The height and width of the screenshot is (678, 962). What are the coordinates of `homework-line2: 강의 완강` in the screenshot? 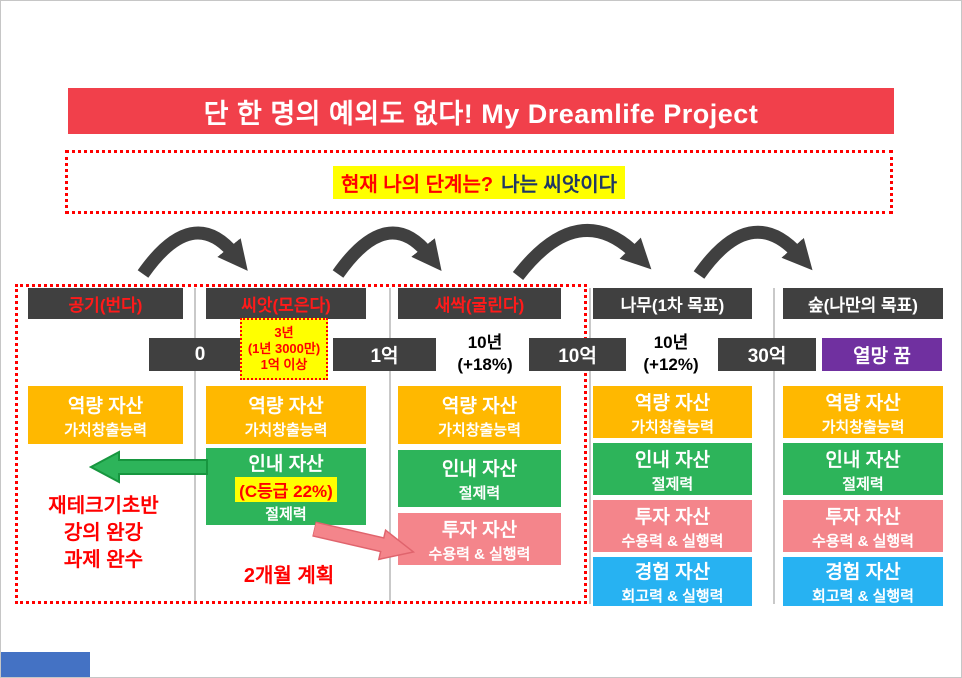 It's located at (103, 533).